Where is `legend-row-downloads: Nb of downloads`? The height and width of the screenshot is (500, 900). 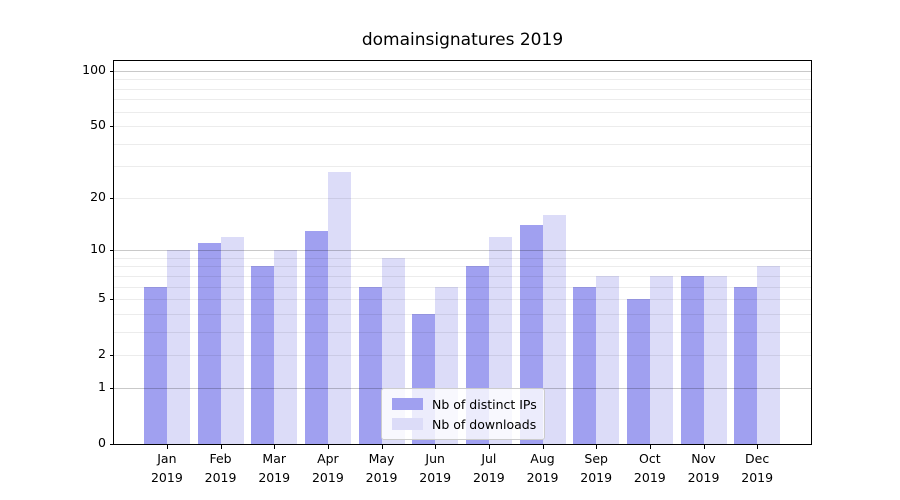
legend-row-downloads: Nb of downloads is located at coordinates (464, 424).